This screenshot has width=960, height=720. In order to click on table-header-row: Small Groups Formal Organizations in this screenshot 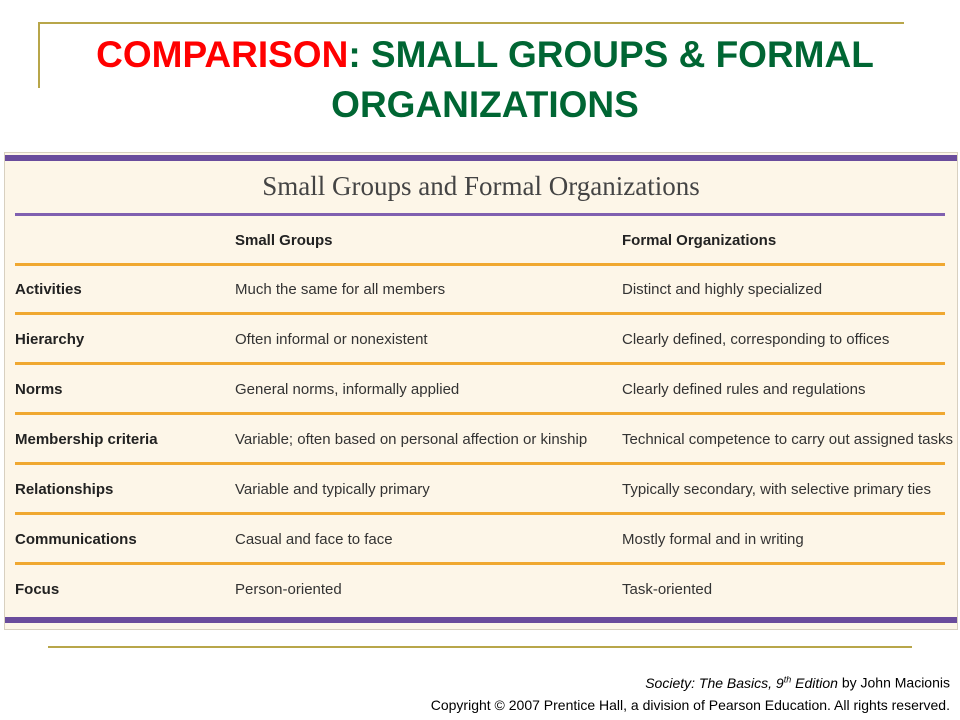, I will do `click(480, 242)`.